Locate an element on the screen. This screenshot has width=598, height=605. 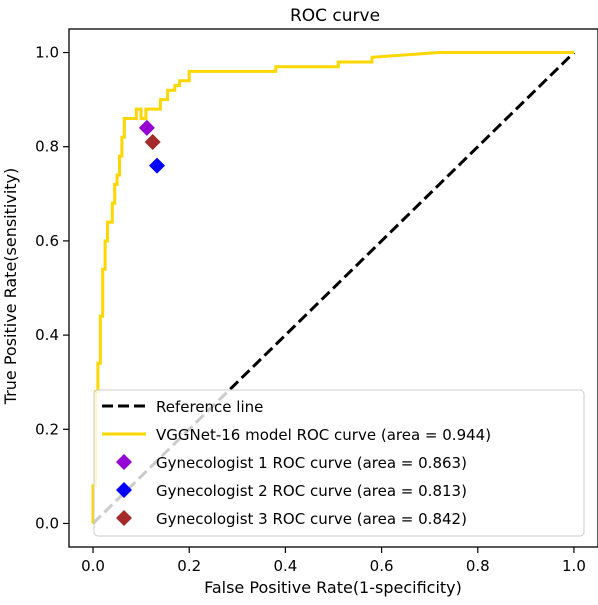
y-tick-label: 0.8 is located at coordinates (47, 147).